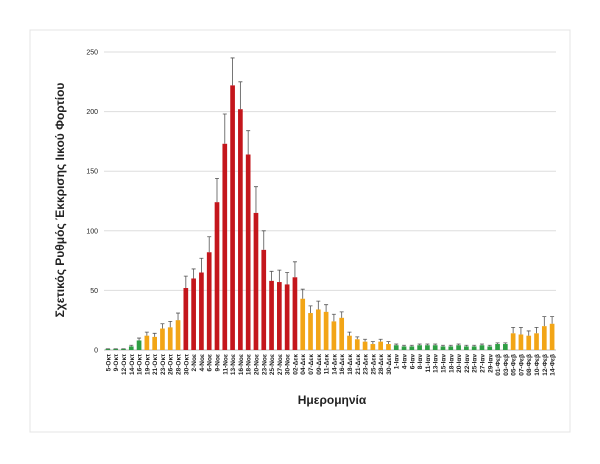 The height and width of the screenshot is (464, 600). Describe the element at coordinates (303, 364) in the screenshot. I see `x-tick-label: 04-Δεκ` at that location.